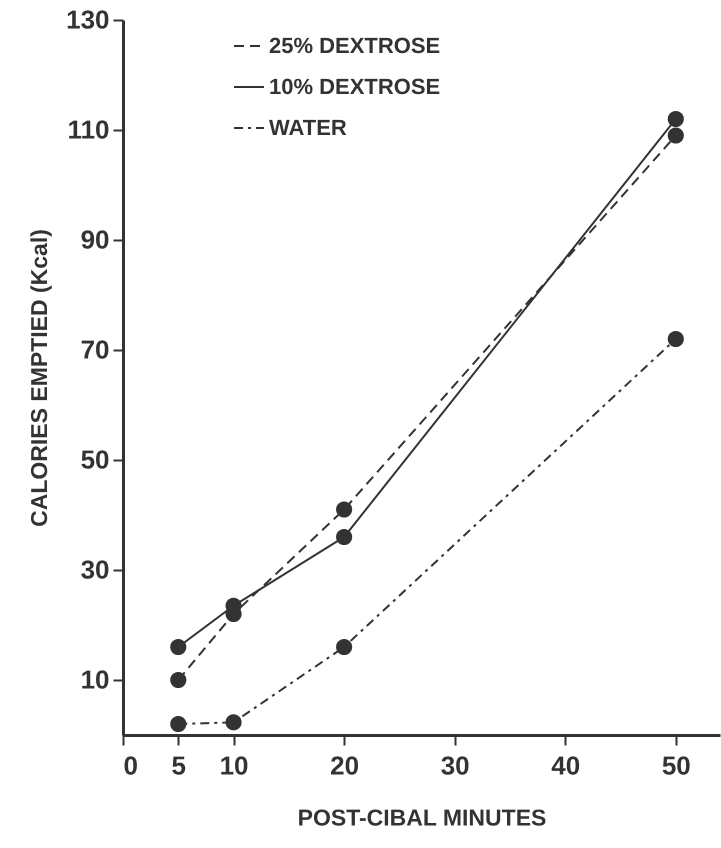  I want to click on y-tick-label: 10, so click(95, 679).